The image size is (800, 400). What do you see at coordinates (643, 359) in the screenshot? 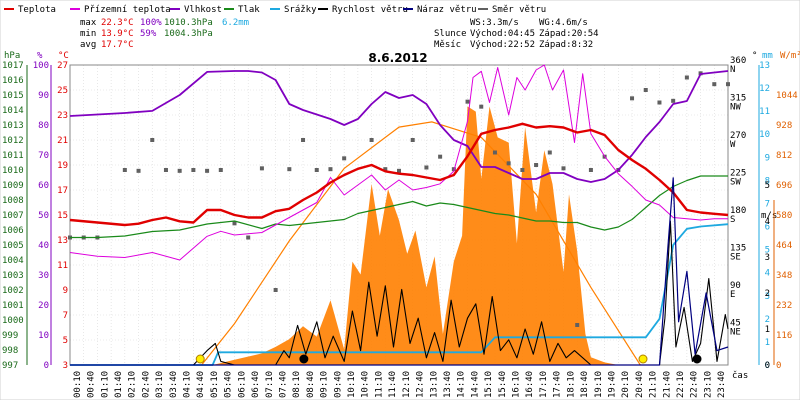
I see `marker-sunset` at bounding box center [643, 359].